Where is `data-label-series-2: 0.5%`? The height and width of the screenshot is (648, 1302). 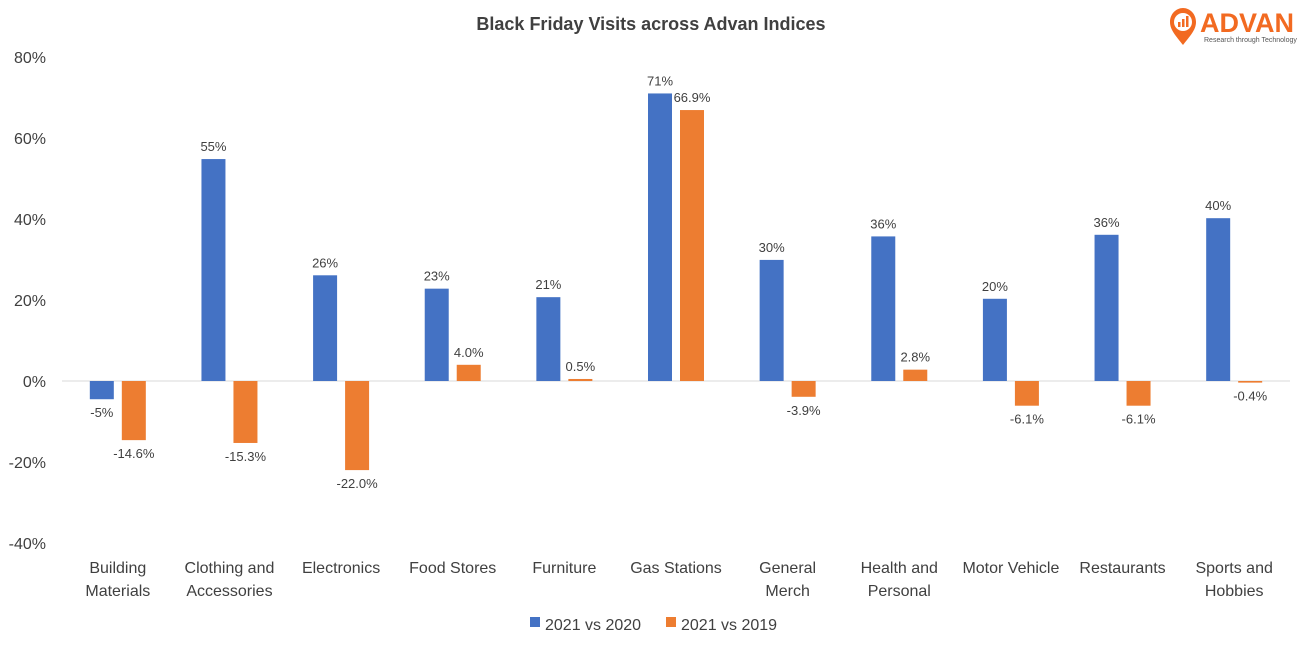 data-label-series-2: 0.5% is located at coordinates (581, 366).